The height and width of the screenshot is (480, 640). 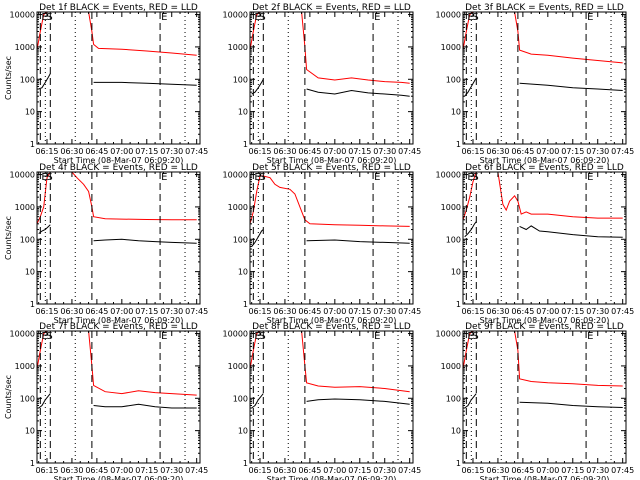 What do you see at coordinates (8, 238) in the screenshot?
I see `y-axis-label: Counts/sec` at bounding box center [8, 238].